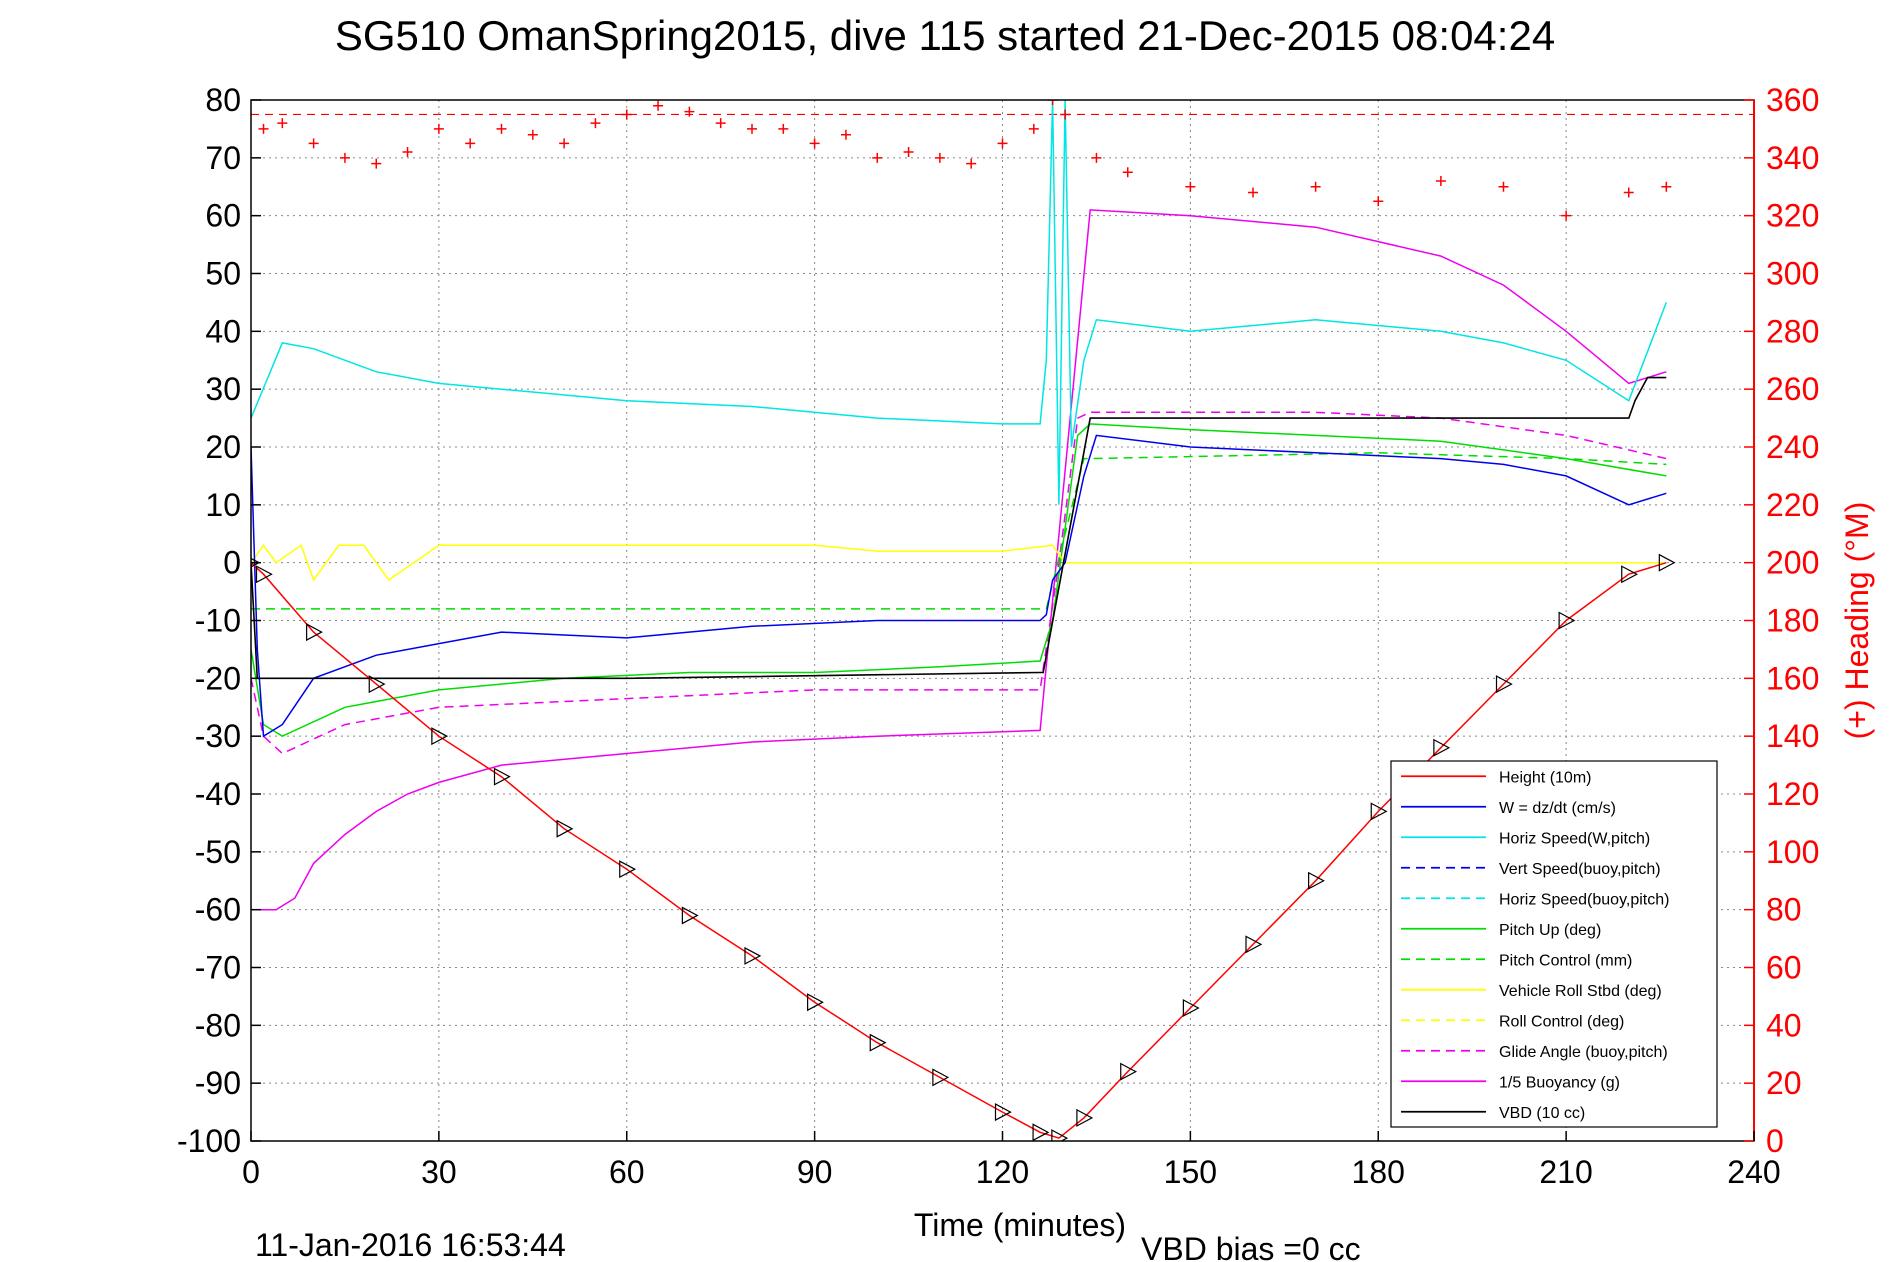 This screenshot has width=1891, height=1262. I want to click on right-tick-label: 300, so click(1792, 274).